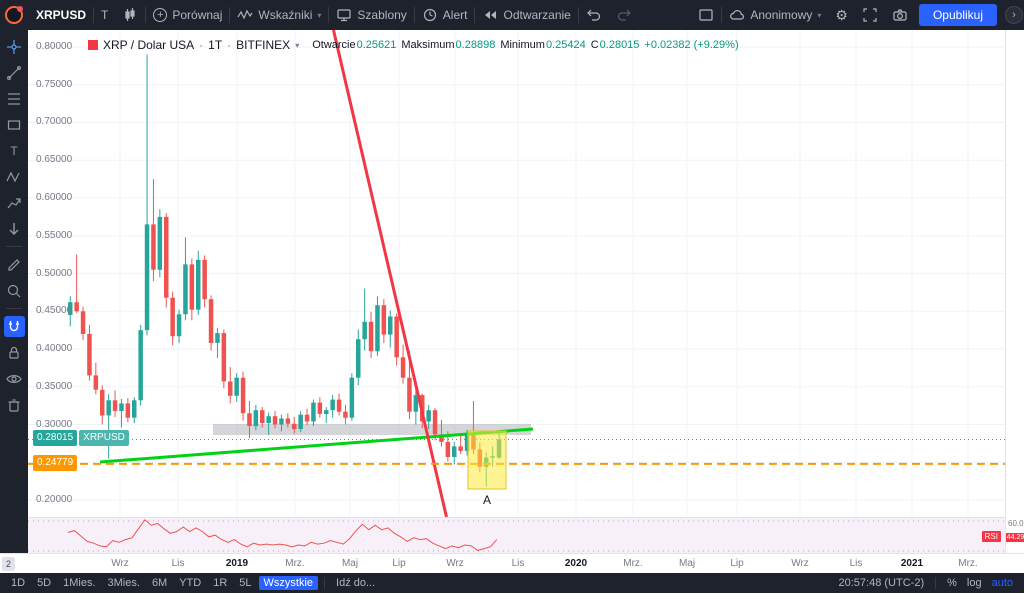 The width and height of the screenshot is (1024, 593). I want to click on drawing-toolbar: T, so click(14, 291).